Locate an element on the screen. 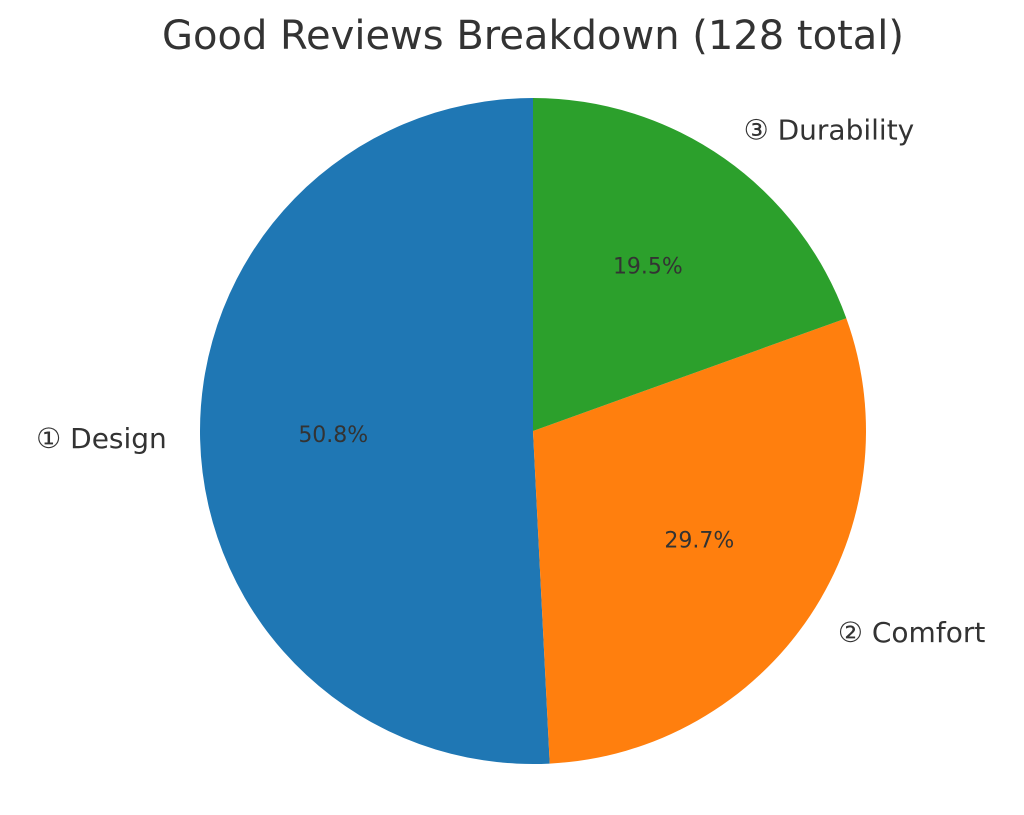 The width and height of the screenshot is (1024, 815). value-label: 29.7% is located at coordinates (699, 541).